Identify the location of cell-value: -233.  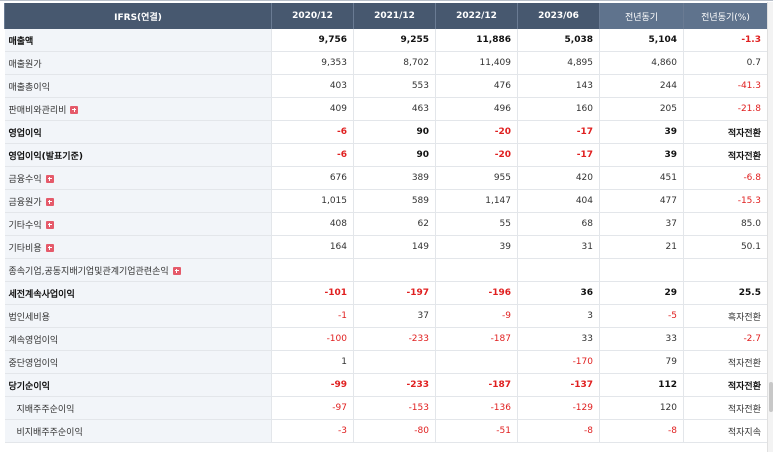
(394, 339).